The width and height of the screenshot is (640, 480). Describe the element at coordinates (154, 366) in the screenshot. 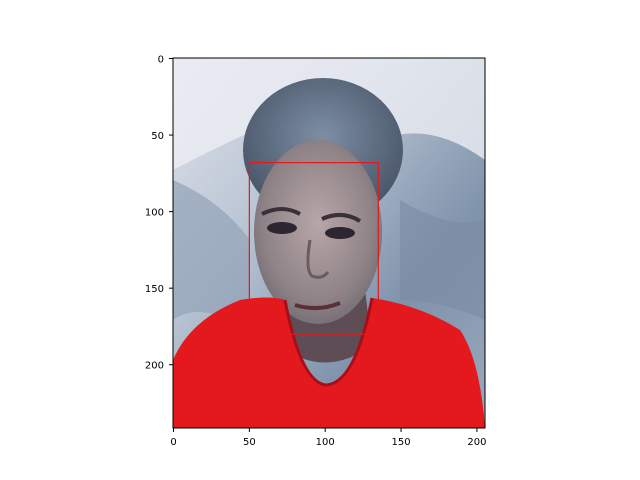

I see `y-tick-label: 200` at that location.